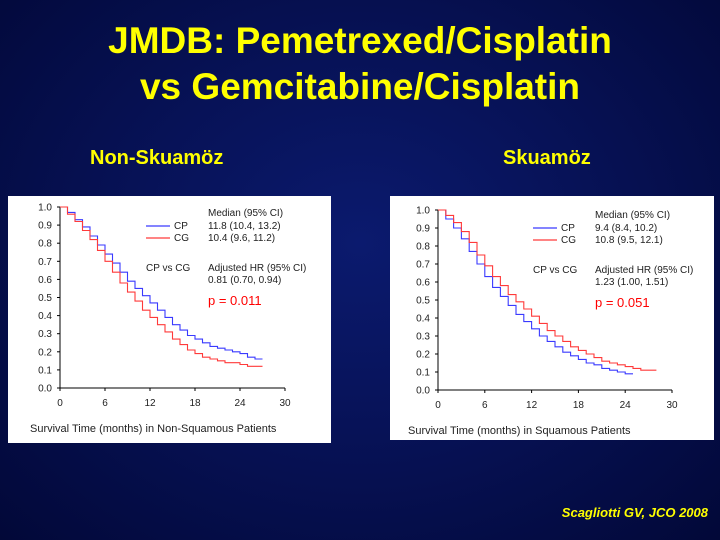  Describe the element at coordinates (634, 512) in the screenshot. I see `citation: Scagliotti GV, JCO 2008` at that location.